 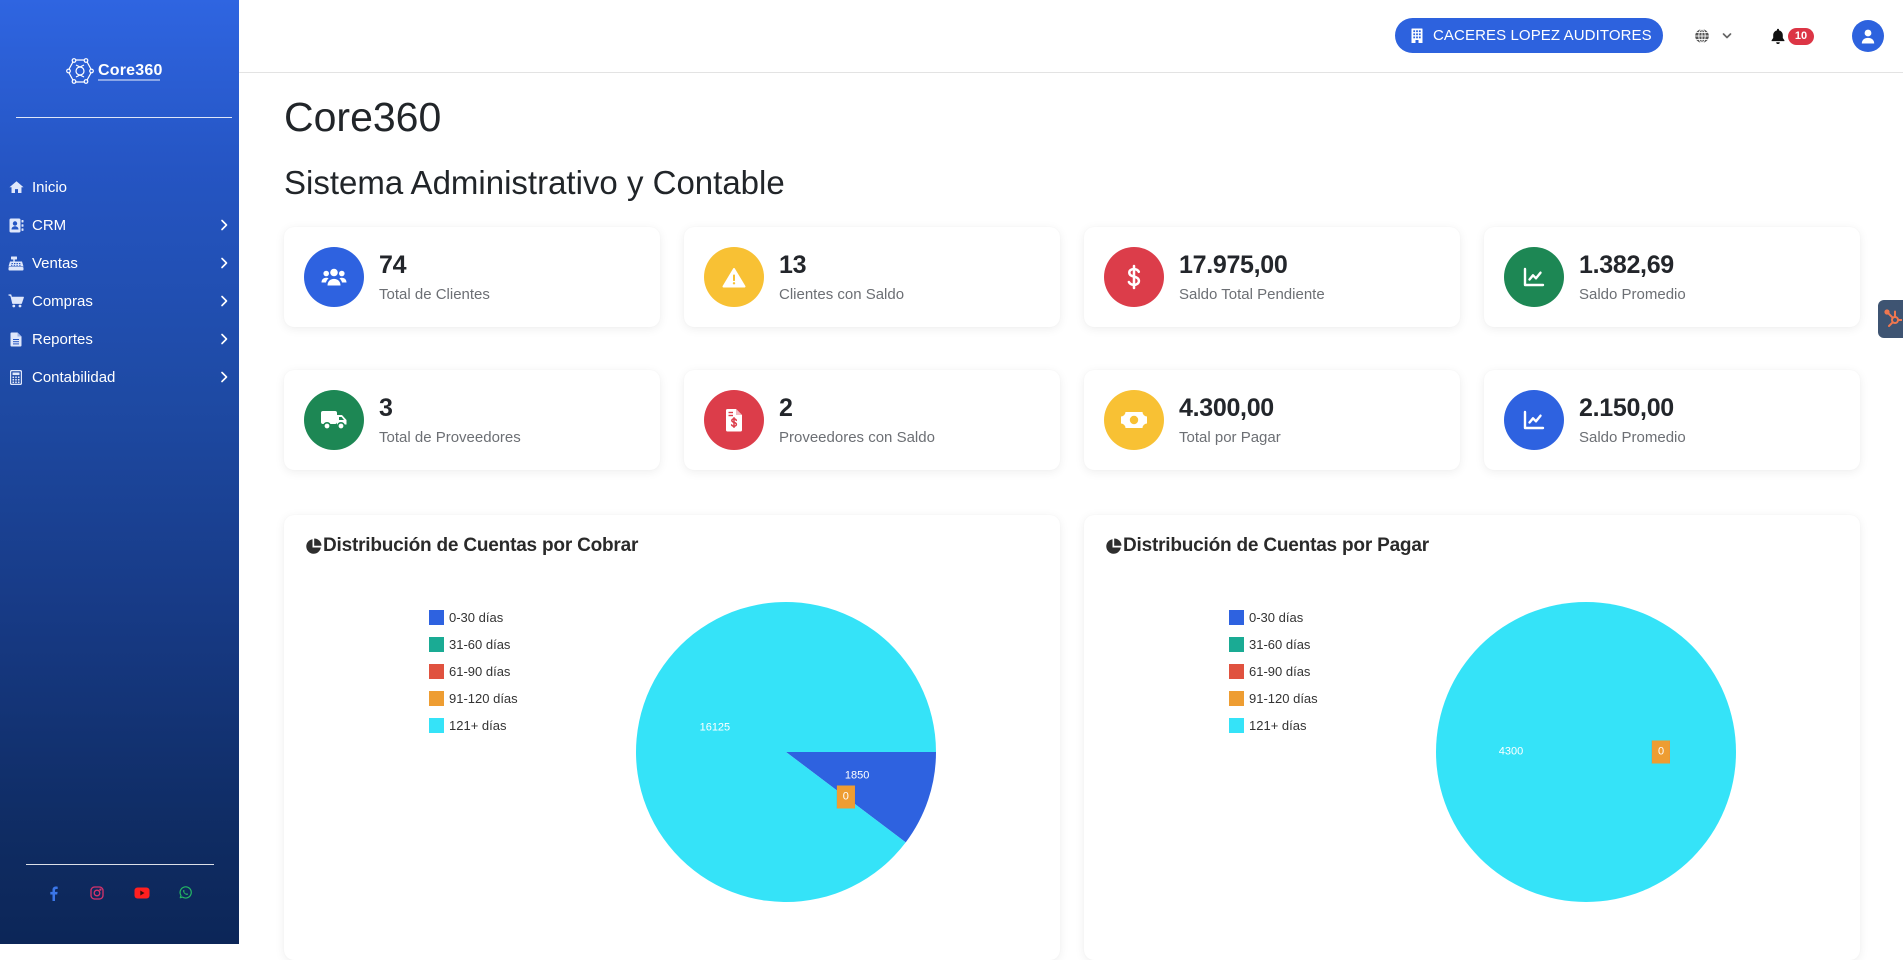 What do you see at coordinates (1626, 407) in the screenshot?
I see `stat-value: 2.150,00` at bounding box center [1626, 407].